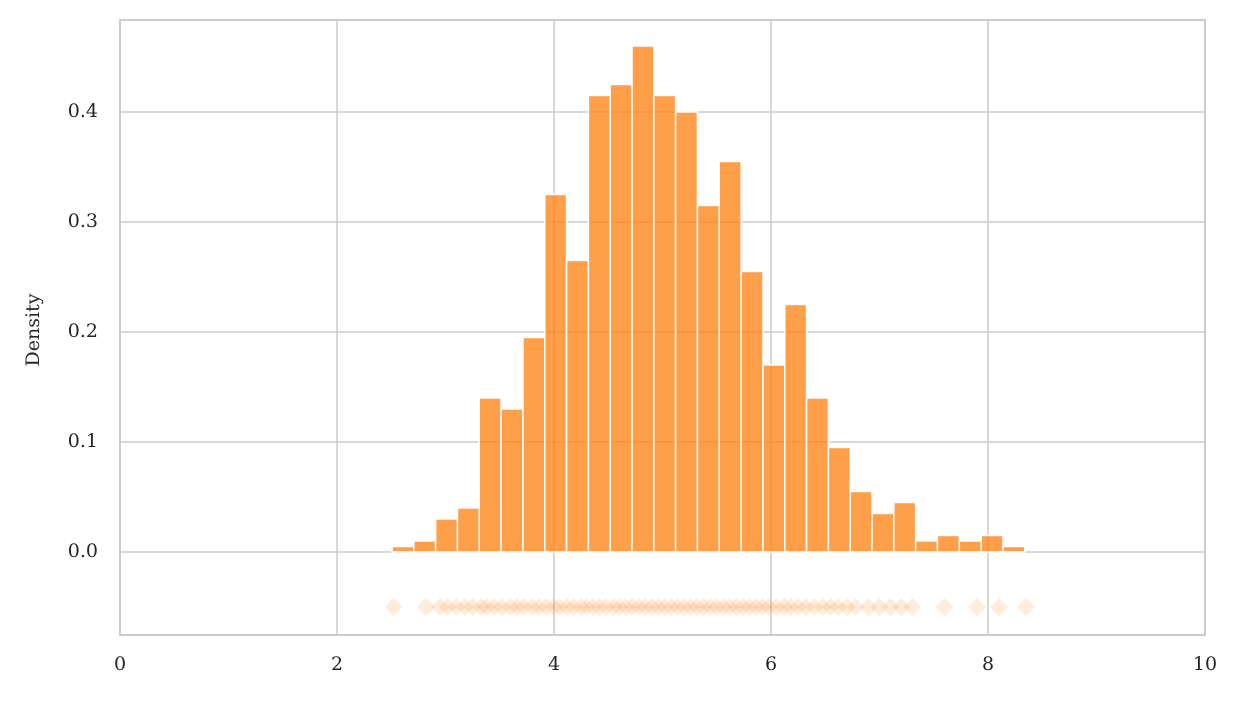  What do you see at coordinates (771, 664) in the screenshot?
I see `x-tick-label: 6` at bounding box center [771, 664].